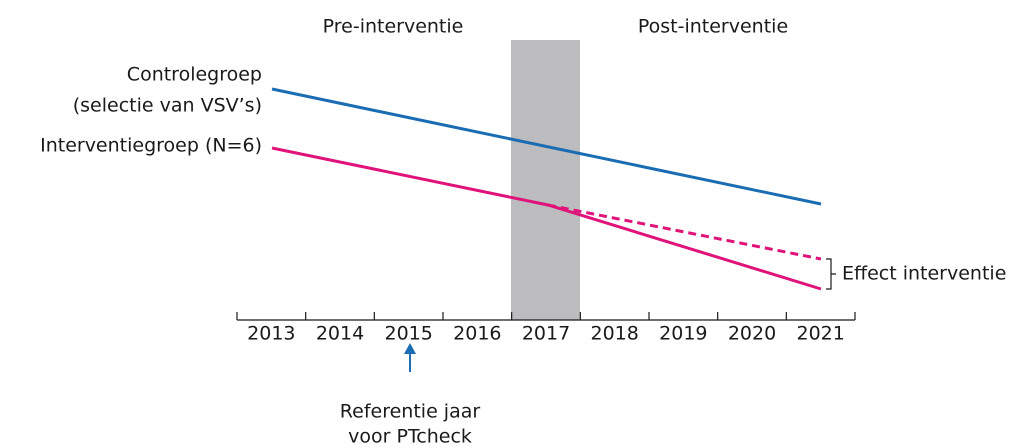  What do you see at coordinates (194, 75) in the screenshot?
I see `group-label: Controlegroep` at bounding box center [194, 75].